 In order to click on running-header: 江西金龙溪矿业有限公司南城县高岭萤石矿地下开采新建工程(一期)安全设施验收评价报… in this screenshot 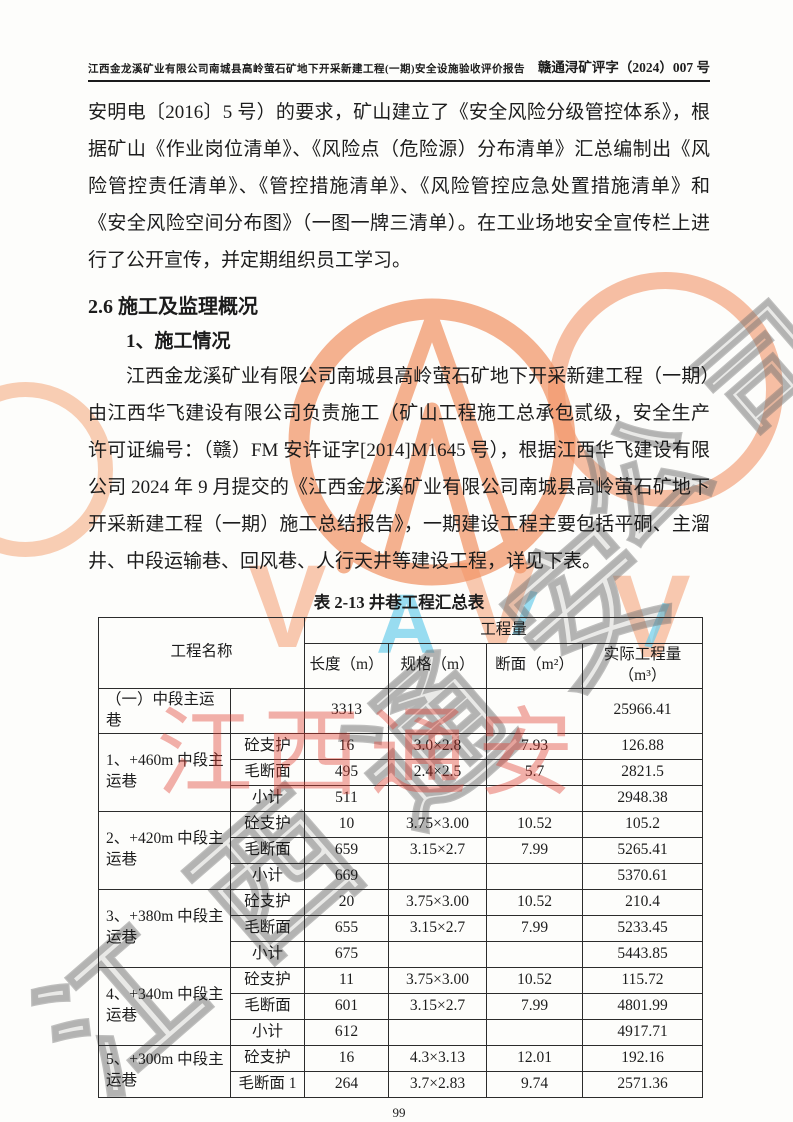, I will do `click(399, 69)`.